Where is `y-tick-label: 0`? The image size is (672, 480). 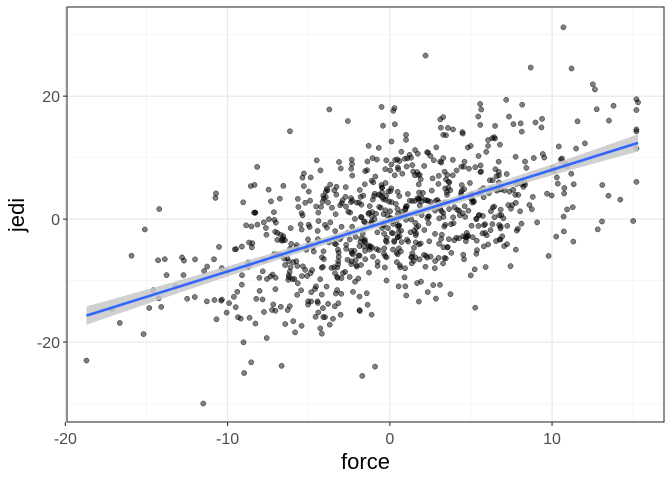
y-tick-label: 0 is located at coordinates (55, 220).